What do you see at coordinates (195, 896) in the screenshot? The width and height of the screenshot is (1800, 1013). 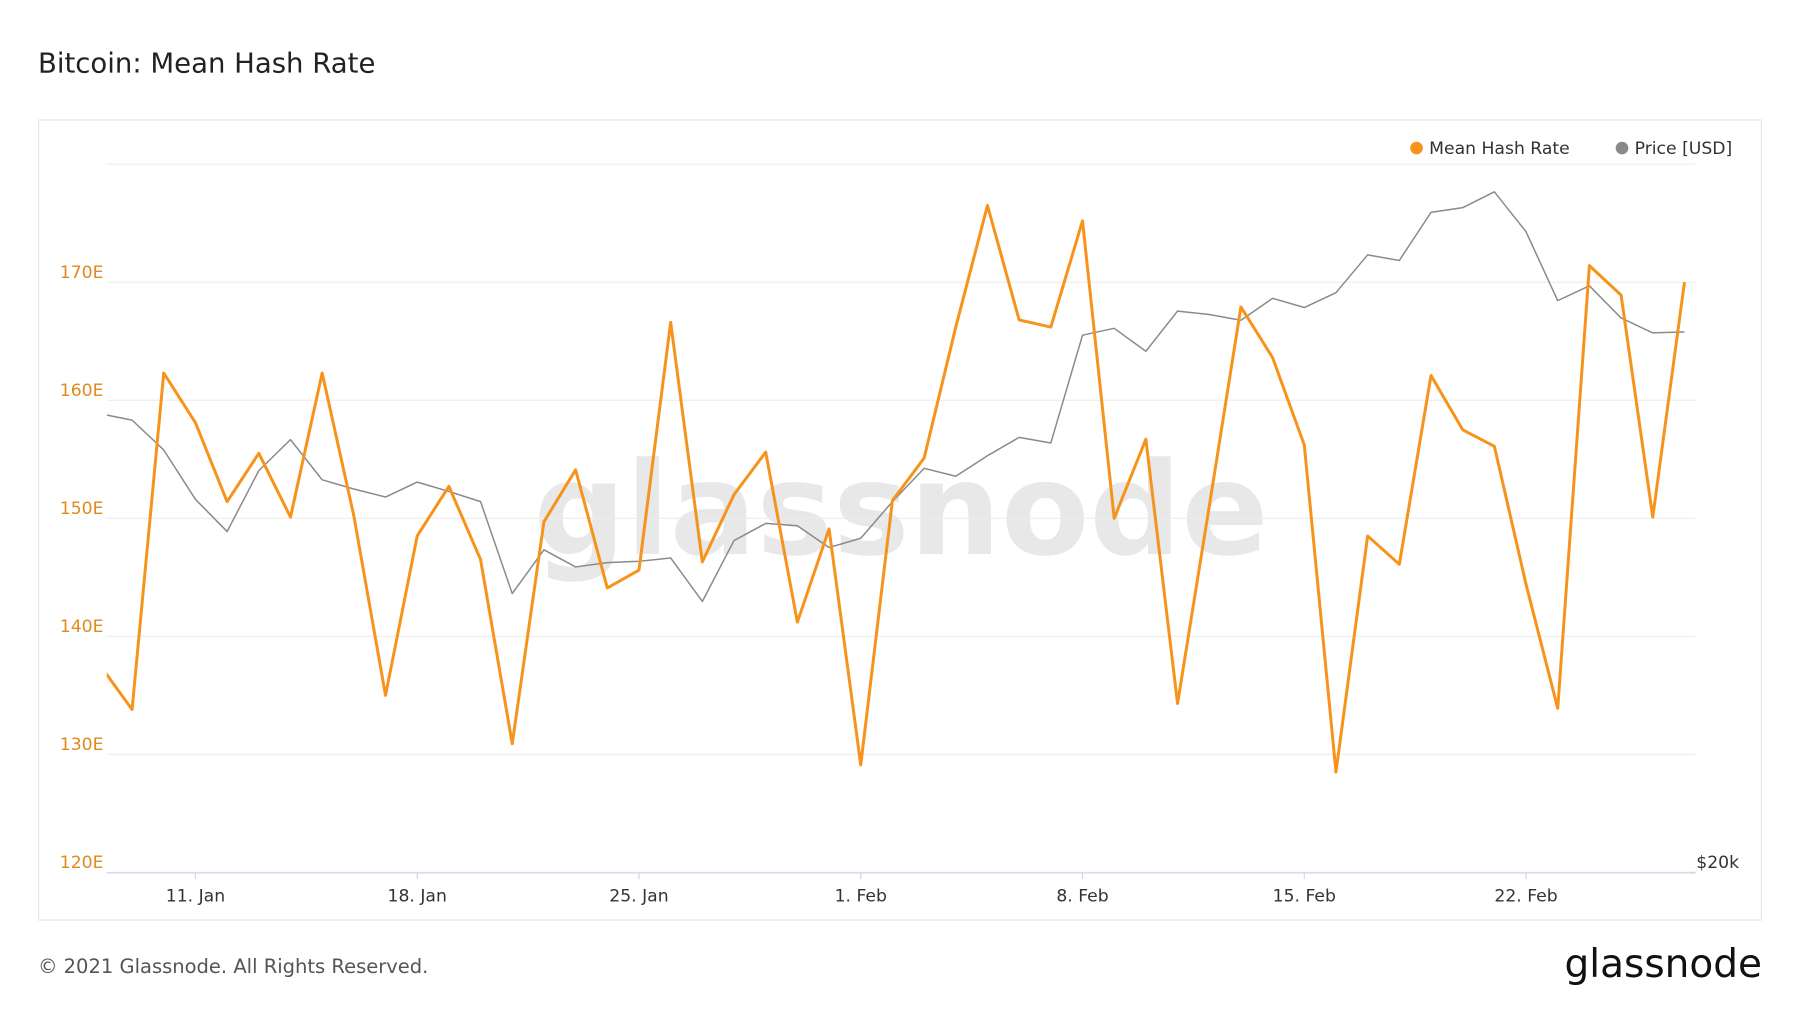 I see `x-tick-label: 11. Jan` at bounding box center [195, 896].